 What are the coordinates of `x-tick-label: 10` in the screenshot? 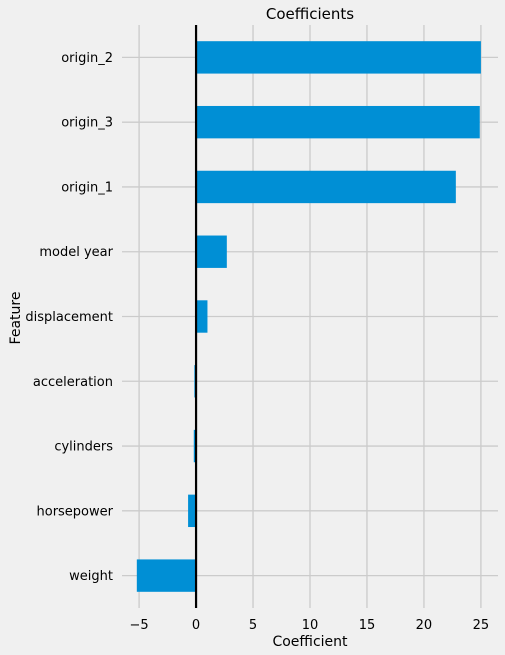 It's located at (310, 625).